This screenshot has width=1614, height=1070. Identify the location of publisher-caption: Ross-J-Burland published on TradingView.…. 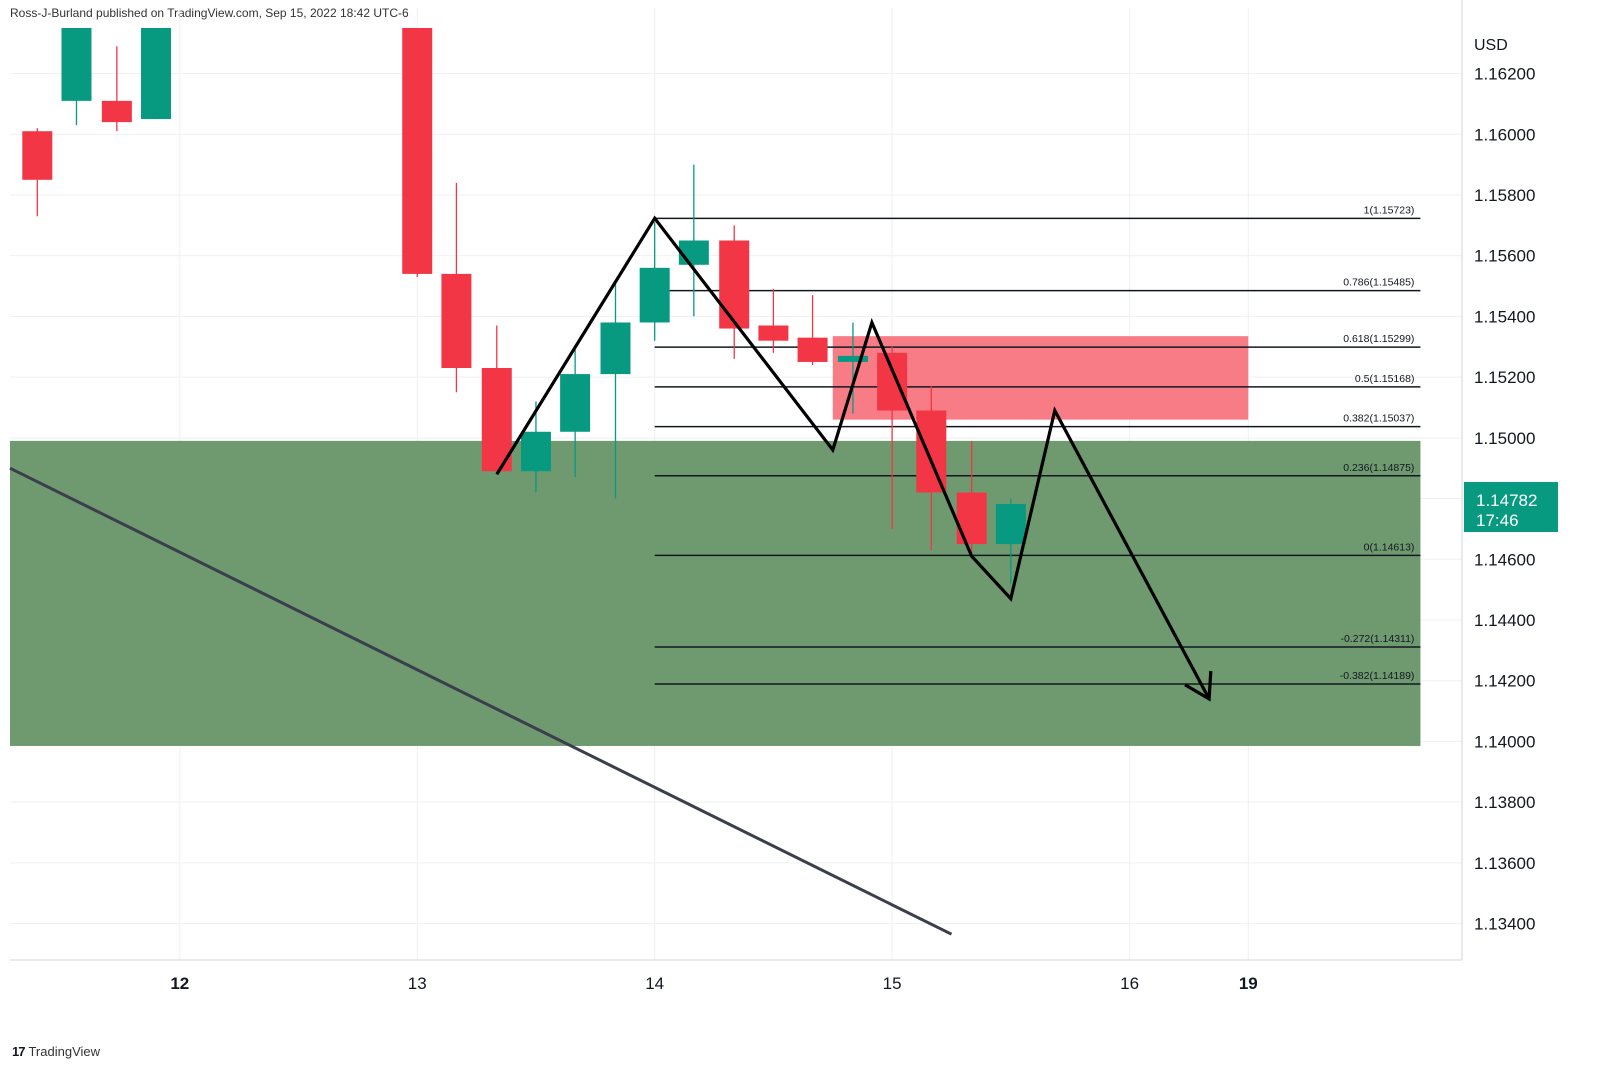
(209, 13).